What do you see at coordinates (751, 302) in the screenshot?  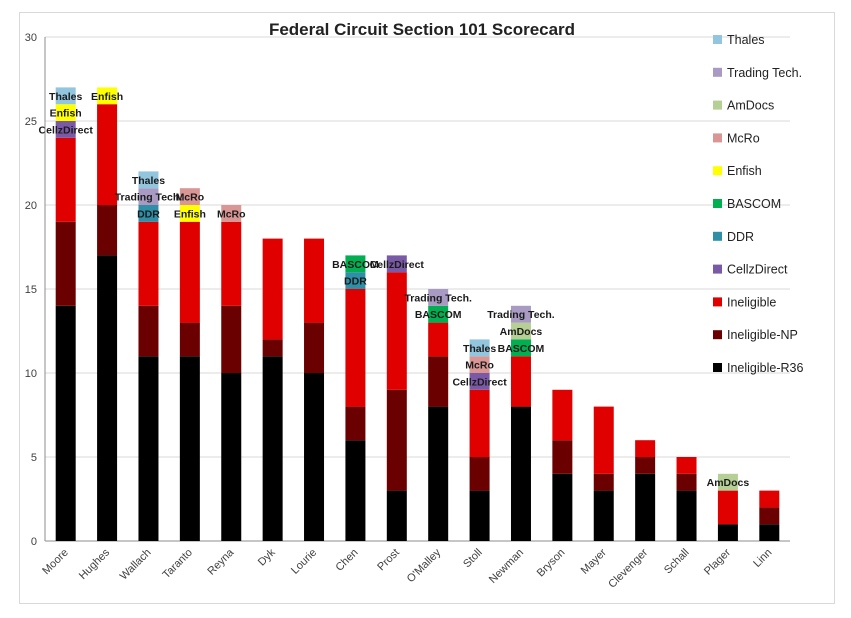 I see `legend-label: Ineligible` at bounding box center [751, 302].